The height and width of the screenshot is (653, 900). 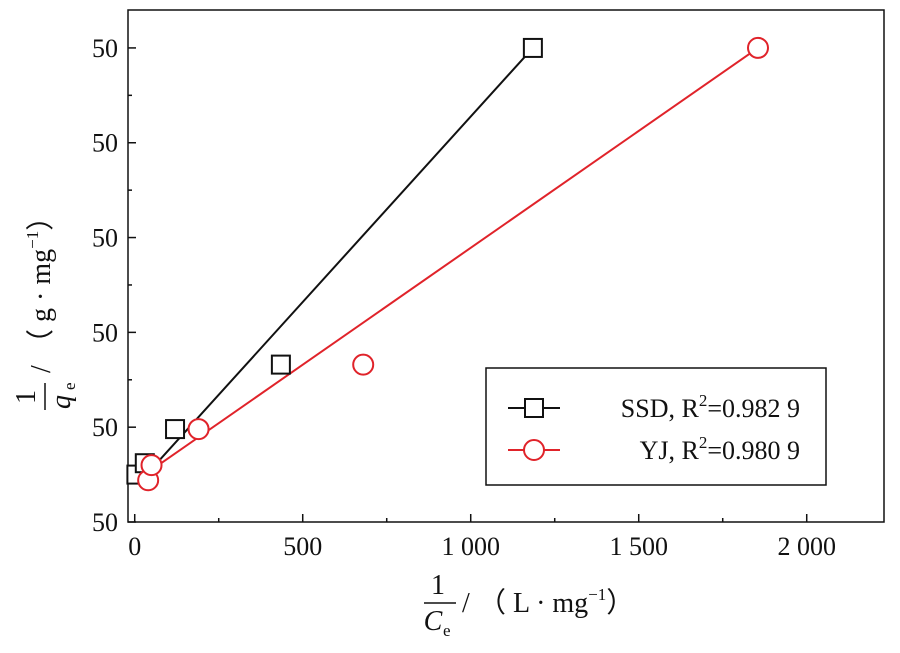 What do you see at coordinates (670, 450) in the screenshot?
I see `legend-label-prefix: YJ, R` at bounding box center [670, 450].